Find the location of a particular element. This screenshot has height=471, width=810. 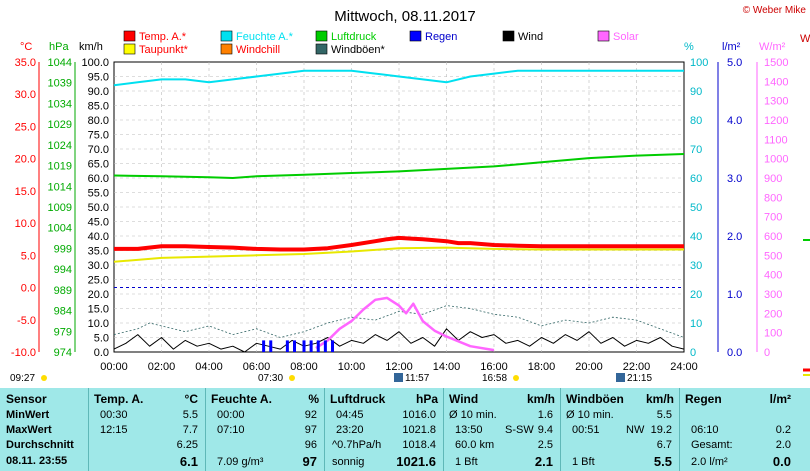

pressure-tick-label: 989 is located at coordinates (63, 291).